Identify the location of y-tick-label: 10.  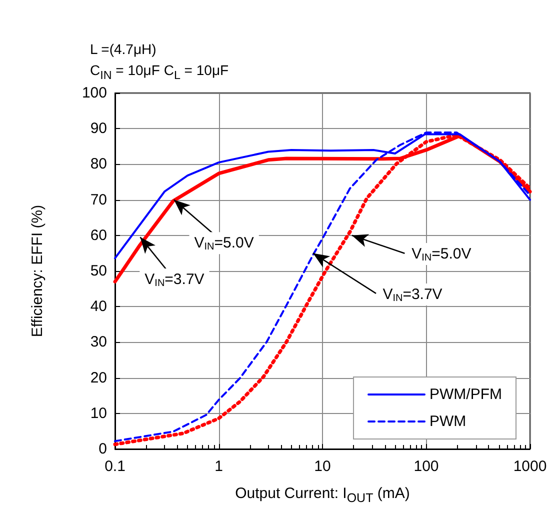
(98, 413).